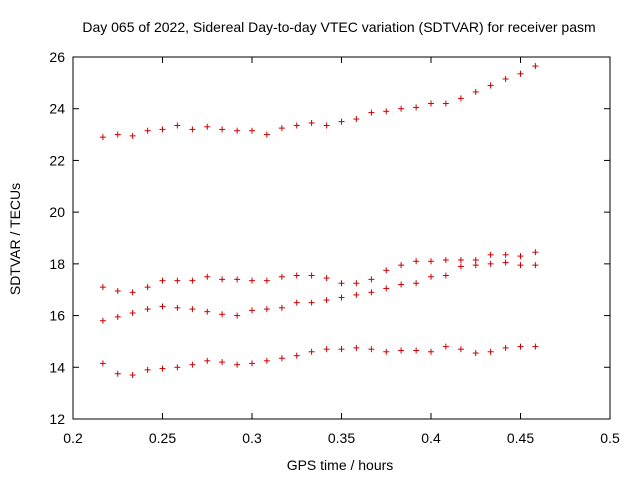 The height and width of the screenshot is (480, 640). Describe the element at coordinates (57, 109) in the screenshot. I see `y-tick-label: 24` at that location.